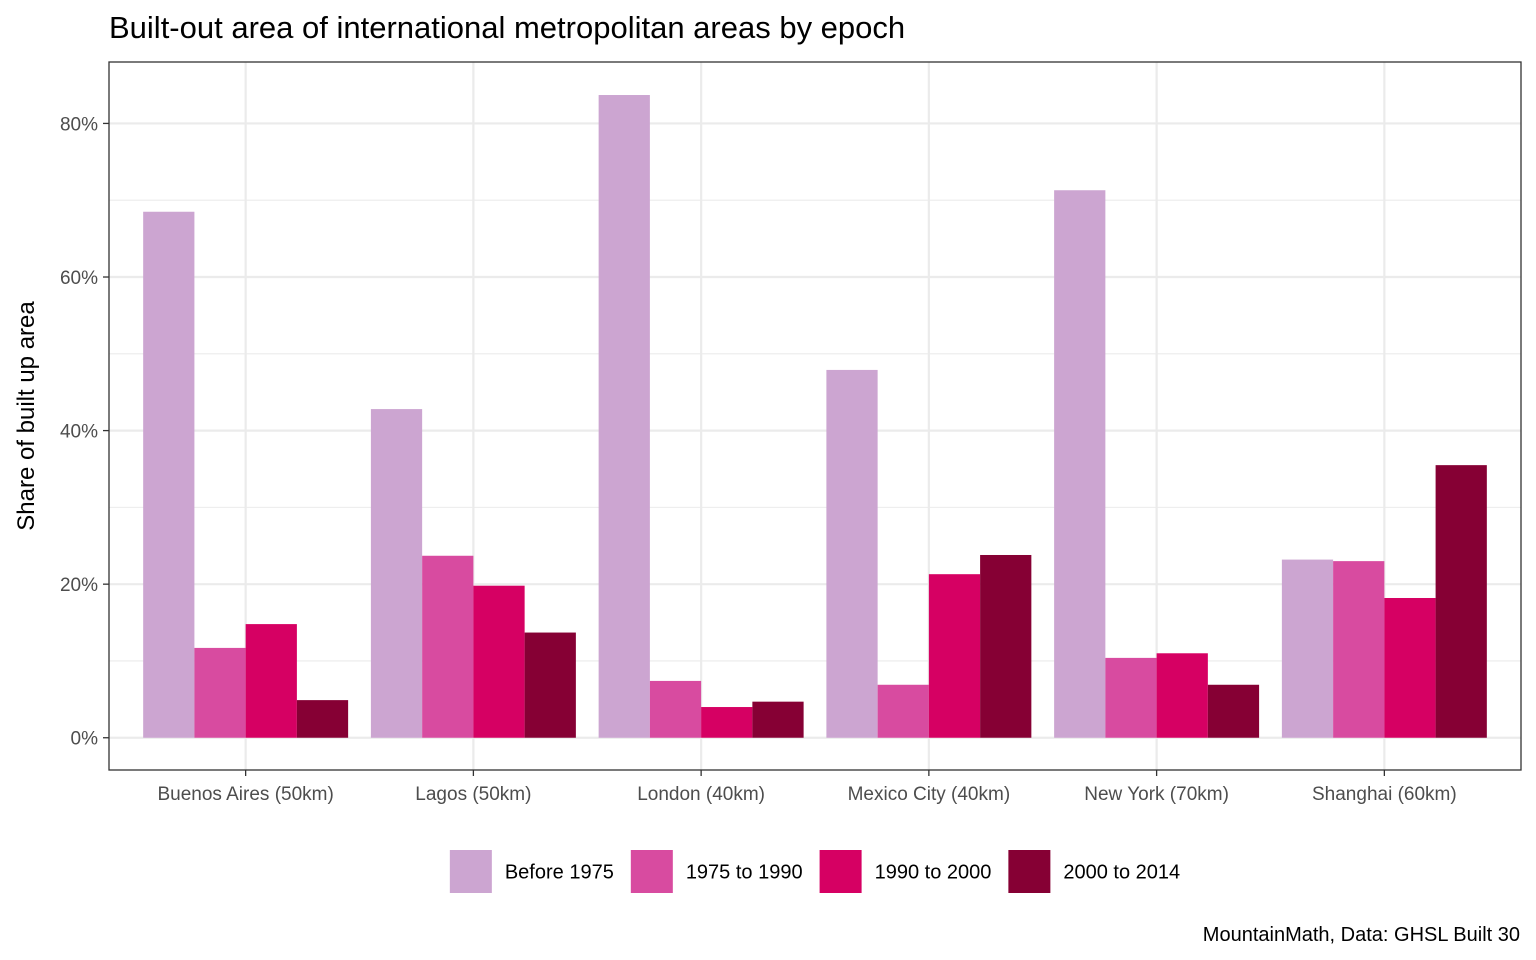 The width and height of the screenshot is (1536, 960). What do you see at coordinates (26, 416) in the screenshot?
I see `y-axis-title: Share of built up area` at bounding box center [26, 416].